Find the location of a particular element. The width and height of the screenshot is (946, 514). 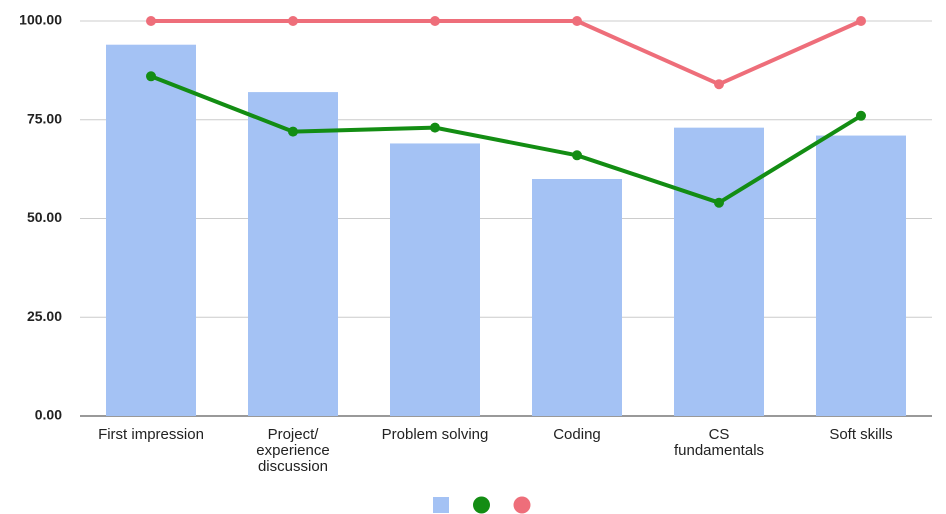

x-tick-label: Coding is located at coordinates (577, 434).